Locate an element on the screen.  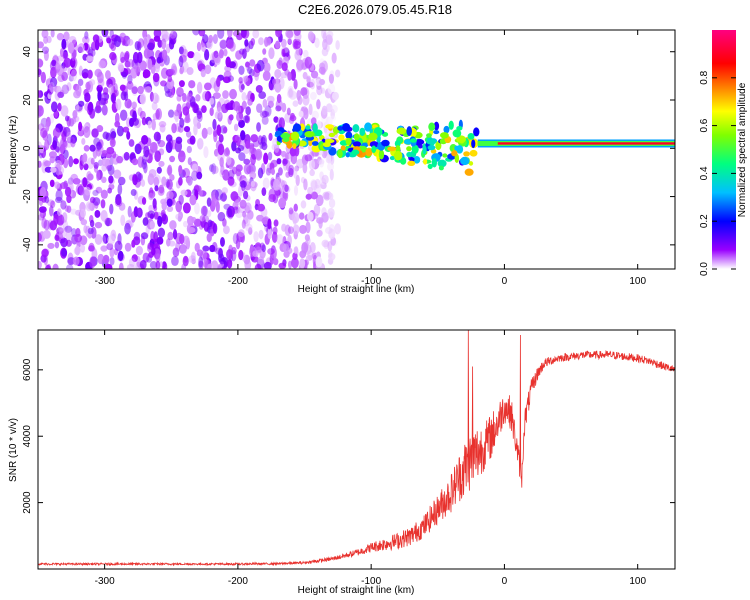
y-tick-label: 6000 is located at coordinates (27, 369).